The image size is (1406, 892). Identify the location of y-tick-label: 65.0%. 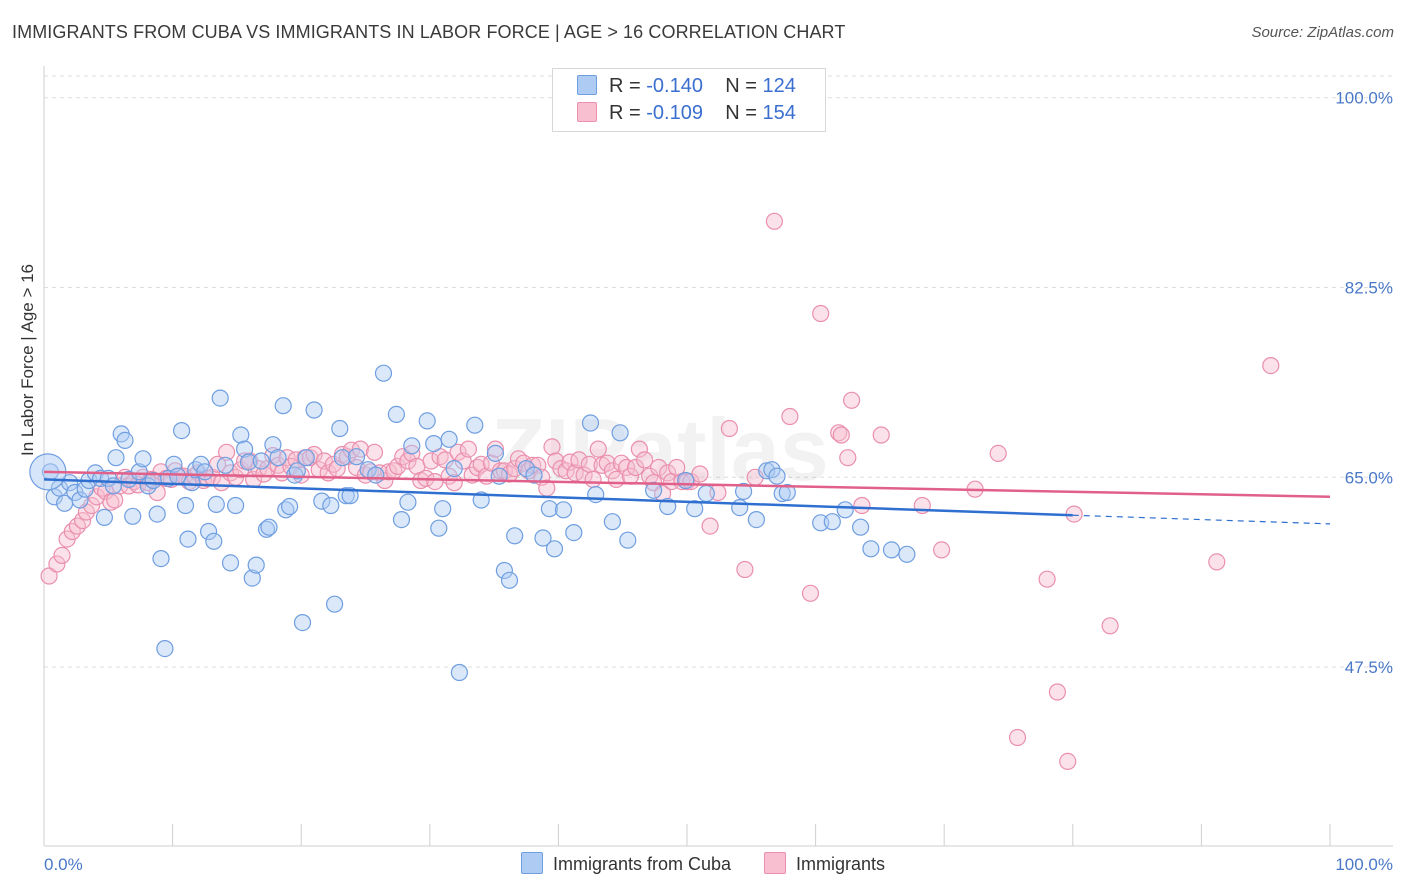
(1369, 477).